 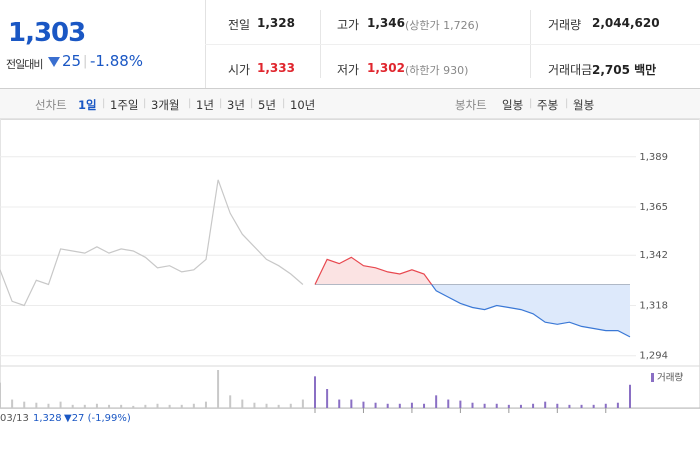 I want to click on footer-date: 03/13, so click(x=14, y=418).